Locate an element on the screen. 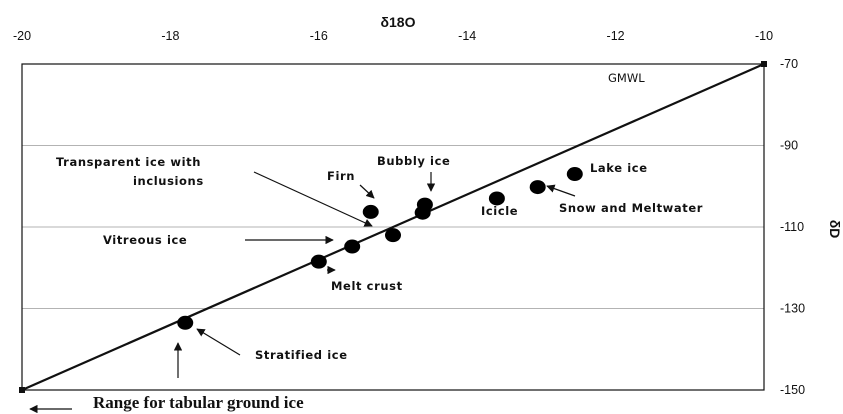 The image size is (843, 414). gmwl-label: GMWL is located at coordinates (626, 78).